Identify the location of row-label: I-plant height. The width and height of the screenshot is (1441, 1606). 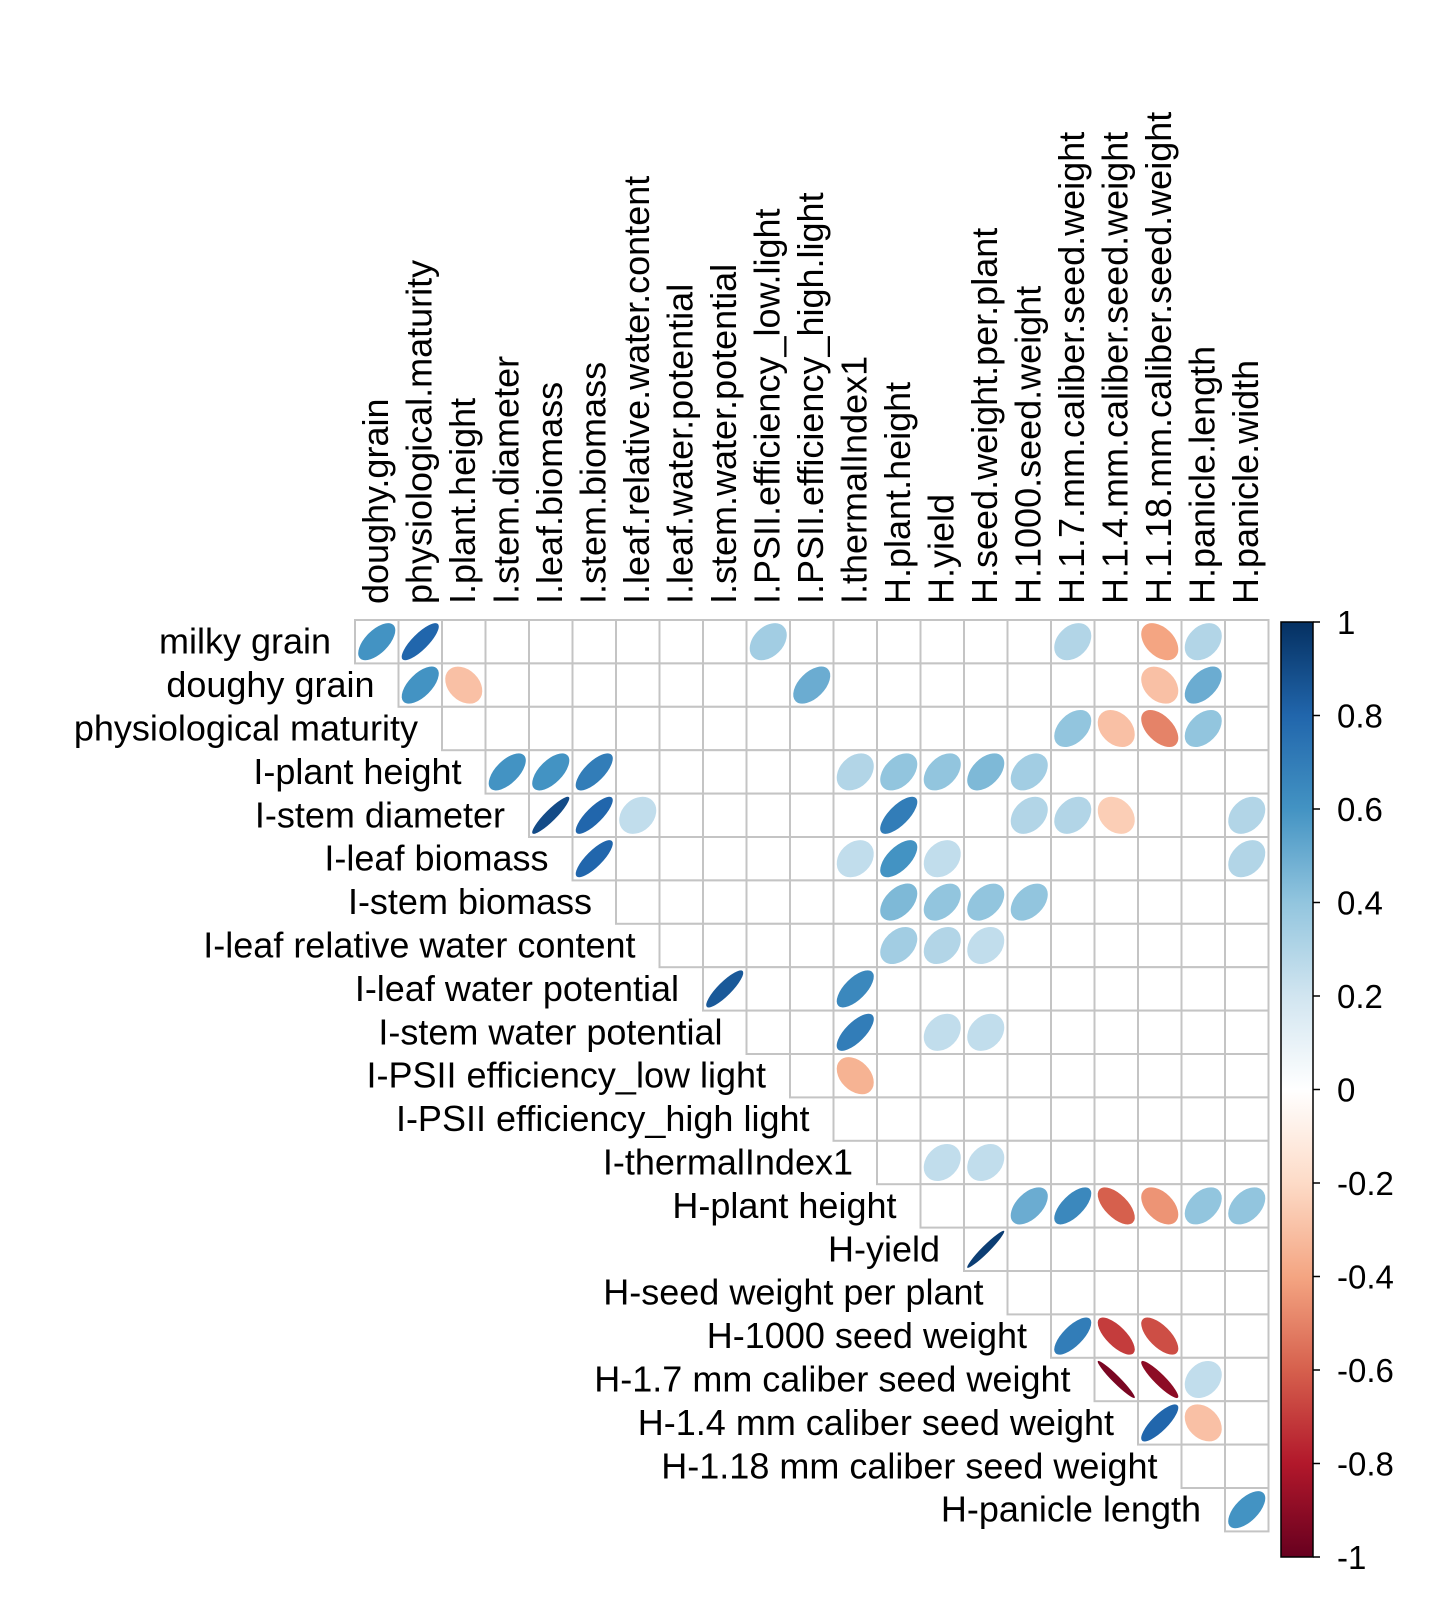
(357, 771).